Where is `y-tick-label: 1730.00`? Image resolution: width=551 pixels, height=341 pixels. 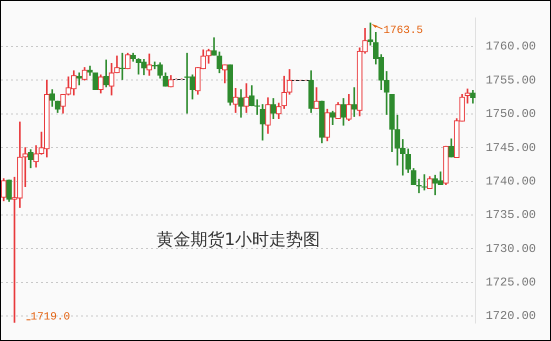 y-tick-label: 1730.00 is located at coordinates (511, 249).